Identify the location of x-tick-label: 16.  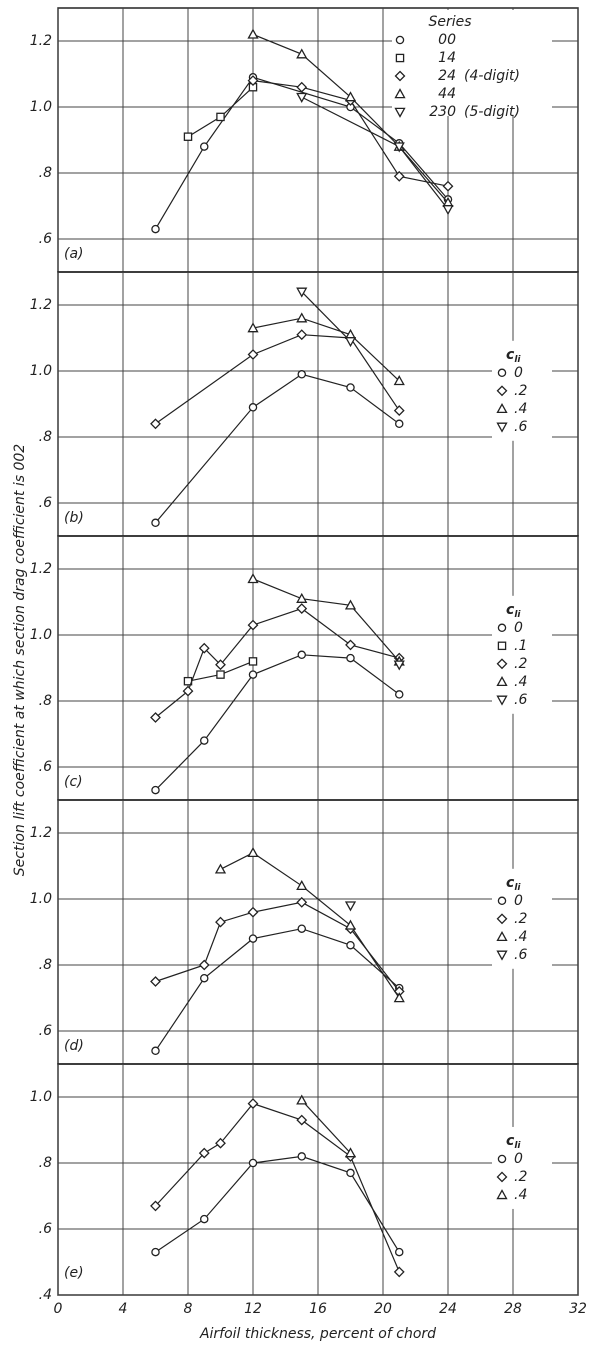
(318, 1309).